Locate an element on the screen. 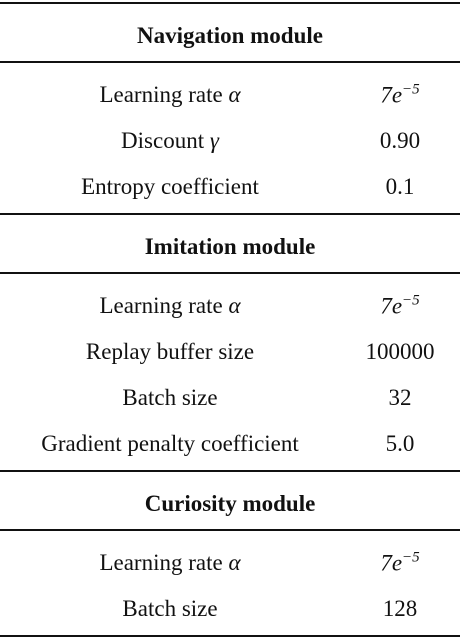 The height and width of the screenshot is (638, 460). value-text: 100000 is located at coordinates (400, 351).